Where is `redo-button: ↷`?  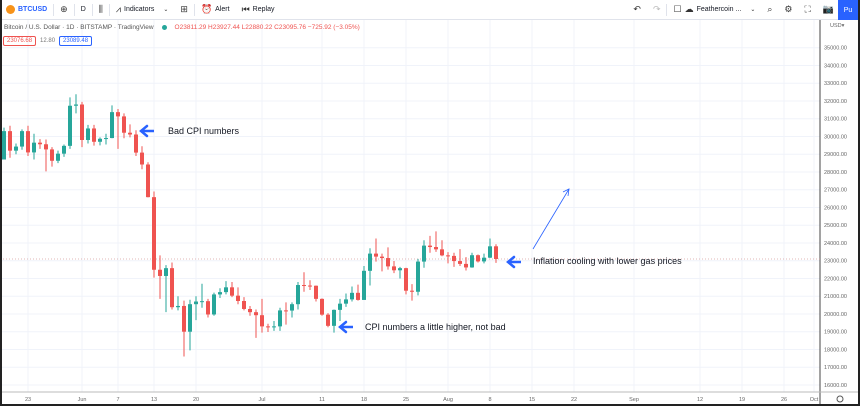
redo-button: ↷ is located at coordinates (657, 10).